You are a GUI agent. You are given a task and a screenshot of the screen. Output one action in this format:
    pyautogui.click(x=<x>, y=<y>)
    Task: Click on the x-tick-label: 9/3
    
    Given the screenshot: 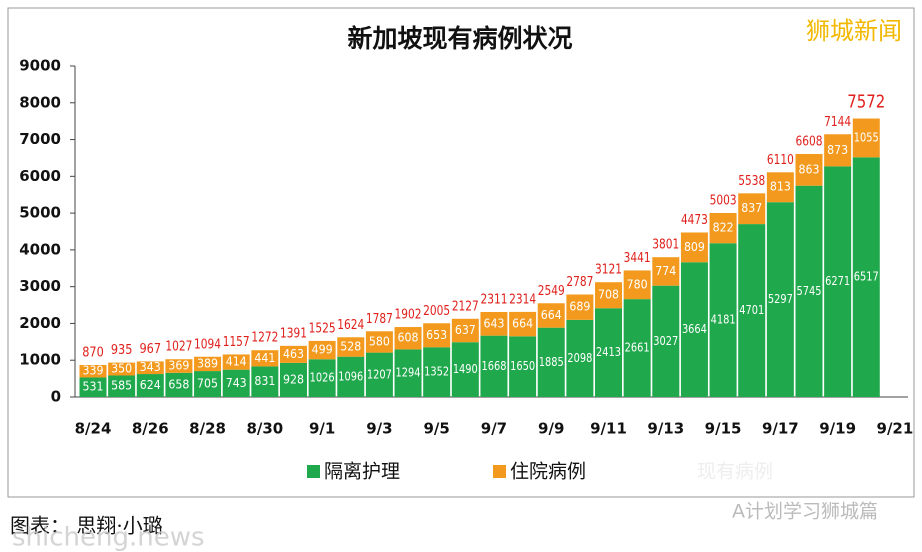 What is the action you would take?
    pyautogui.click(x=379, y=429)
    